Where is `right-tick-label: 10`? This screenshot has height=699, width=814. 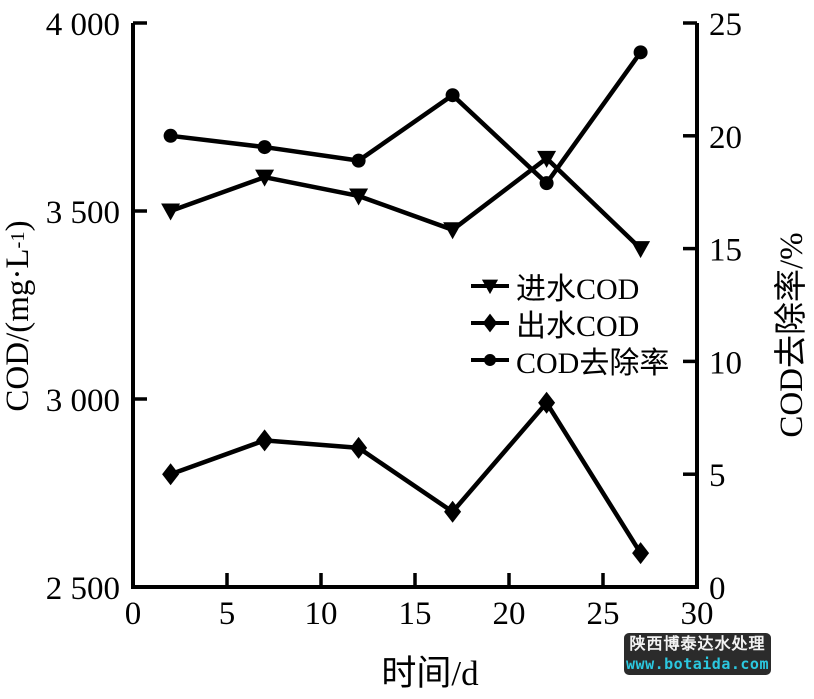 right-tick-label: 10 is located at coordinates (725, 363).